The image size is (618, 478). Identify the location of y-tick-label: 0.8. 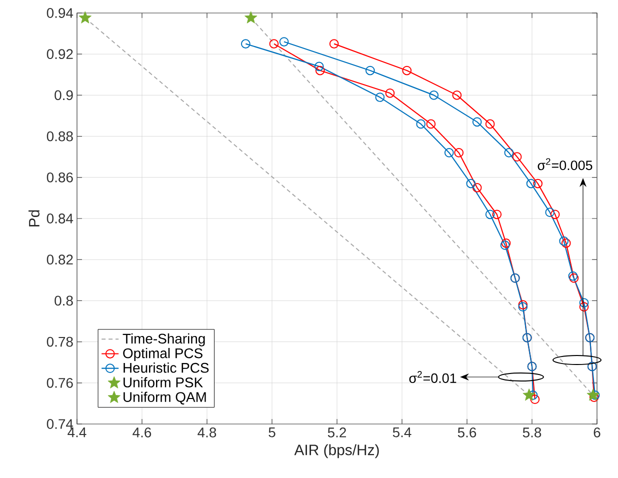
(63, 301).